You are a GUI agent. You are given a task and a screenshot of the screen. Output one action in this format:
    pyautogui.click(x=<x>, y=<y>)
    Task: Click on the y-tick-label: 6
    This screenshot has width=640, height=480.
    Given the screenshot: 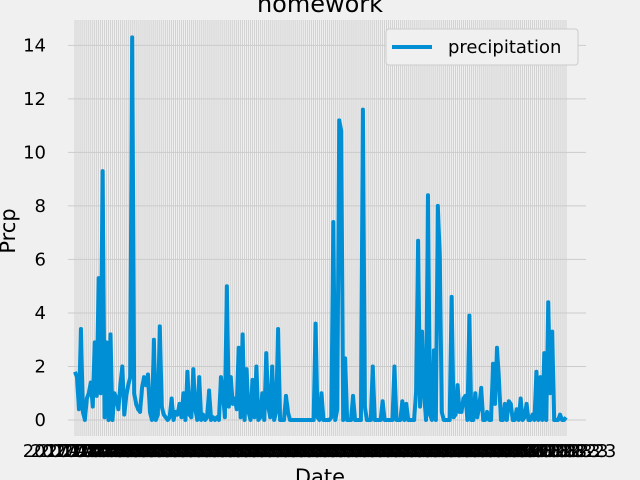 What is the action you would take?
    pyautogui.click(x=40, y=259)
    